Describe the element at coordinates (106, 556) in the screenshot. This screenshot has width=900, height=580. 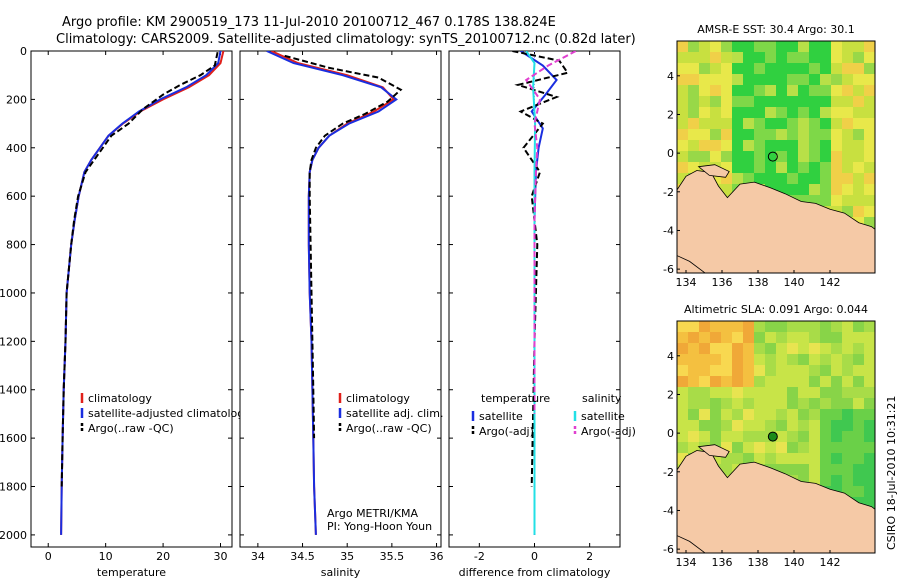
I see `x-tick-label: 10` at that location.